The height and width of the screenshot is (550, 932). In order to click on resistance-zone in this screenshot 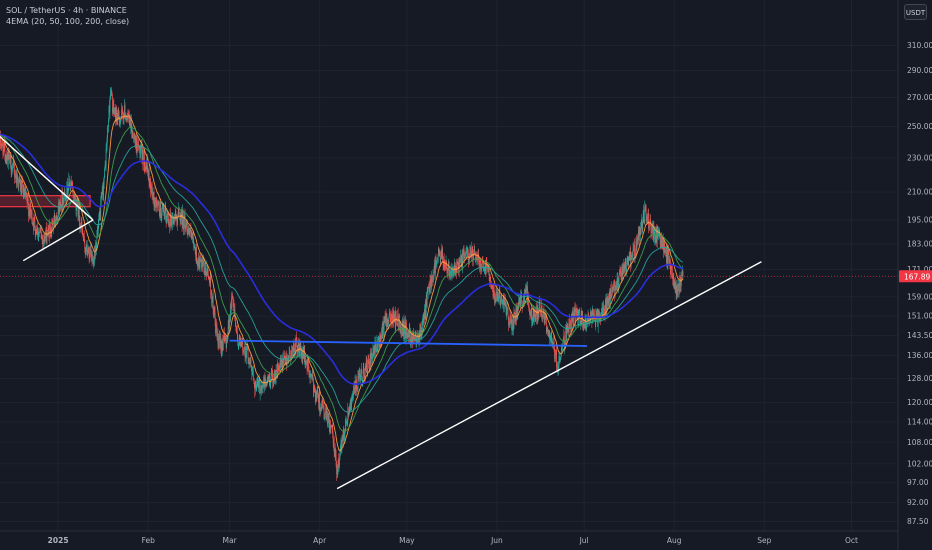, I will do `click(45, 201)`.